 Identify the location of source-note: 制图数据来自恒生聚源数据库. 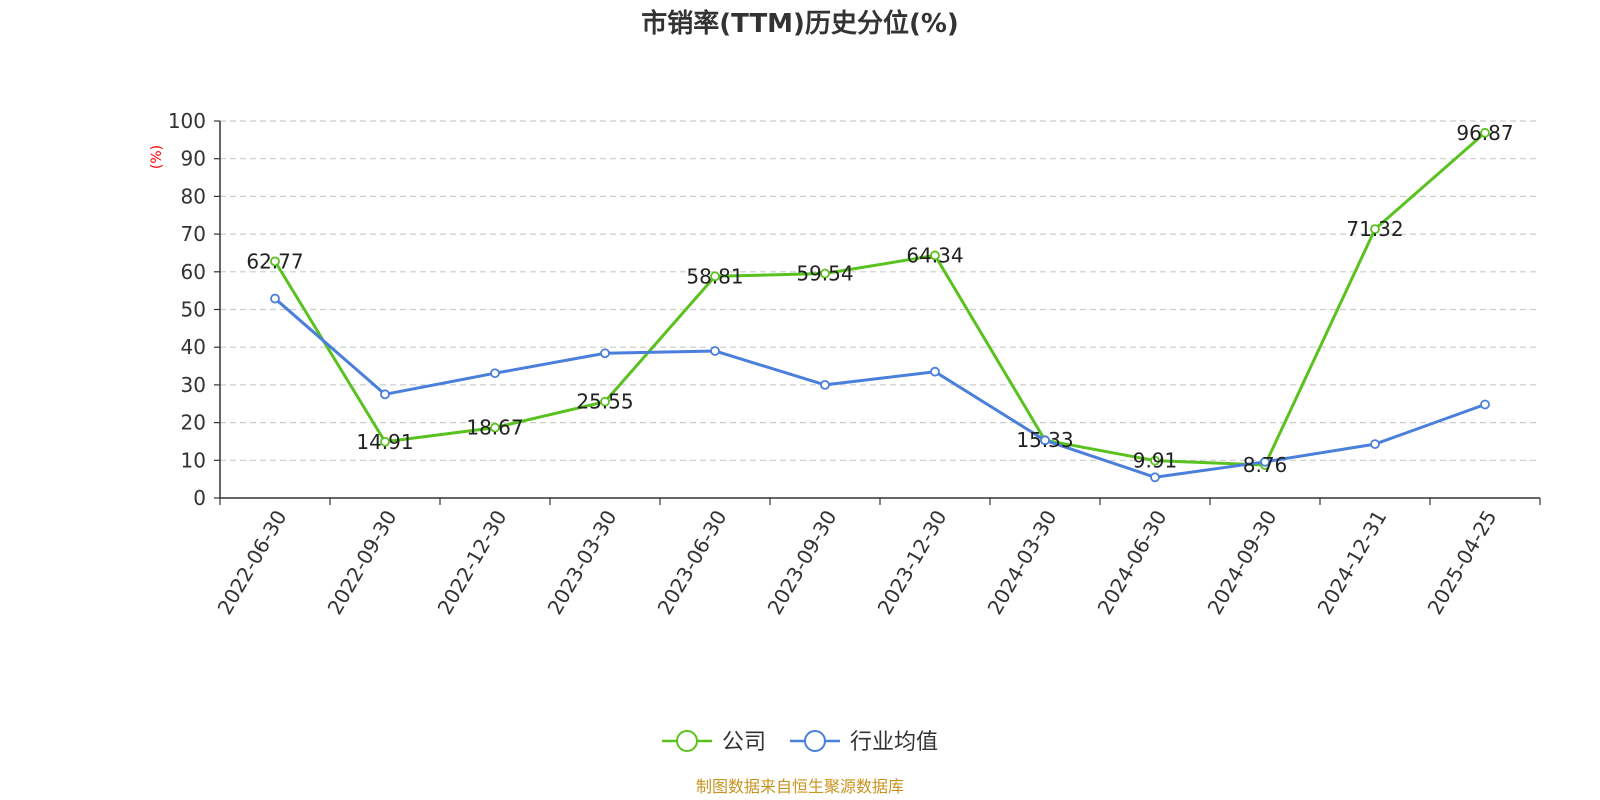
(800, 786).